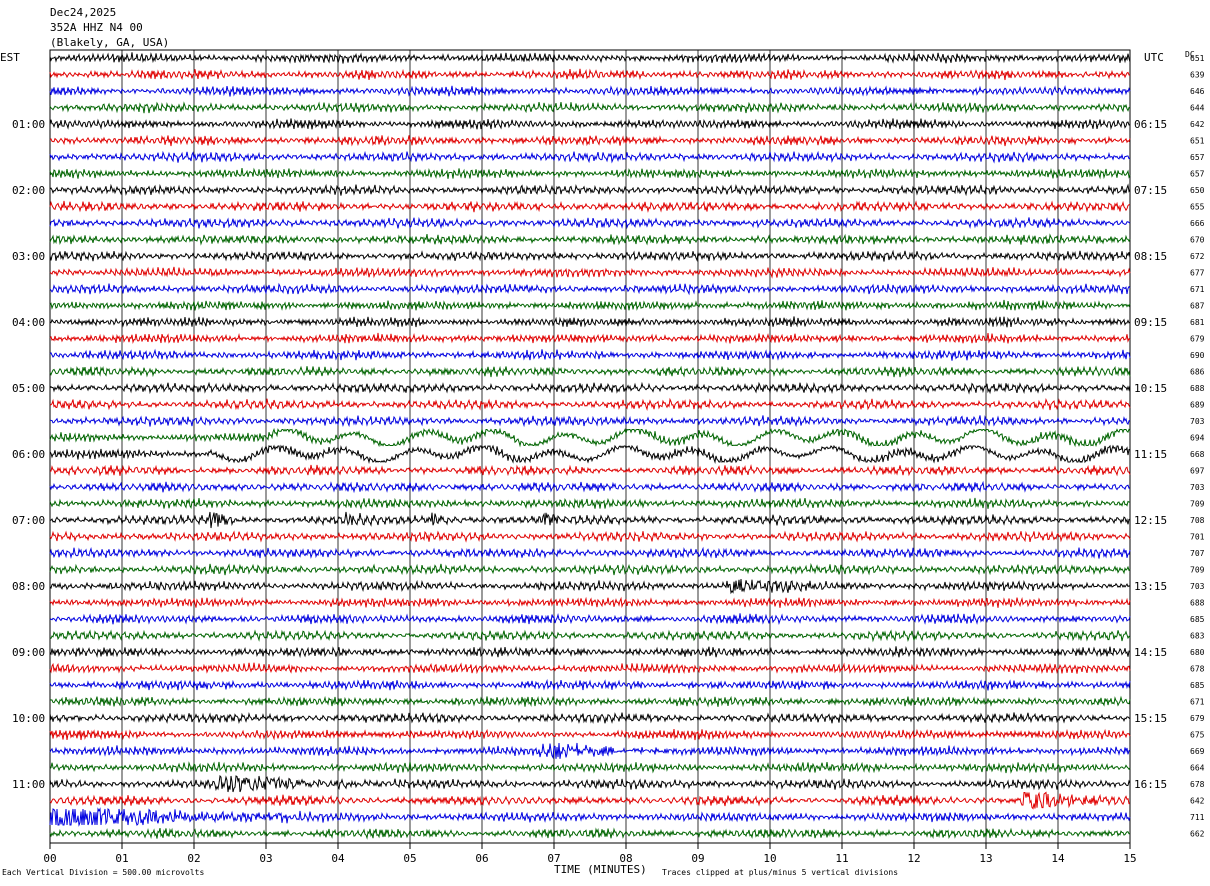 This screenshot has width=1210, height=886. Describe the element at coordinates (28, 520) in the screenshot. I see `left-hour-label: 07:00` at that location.